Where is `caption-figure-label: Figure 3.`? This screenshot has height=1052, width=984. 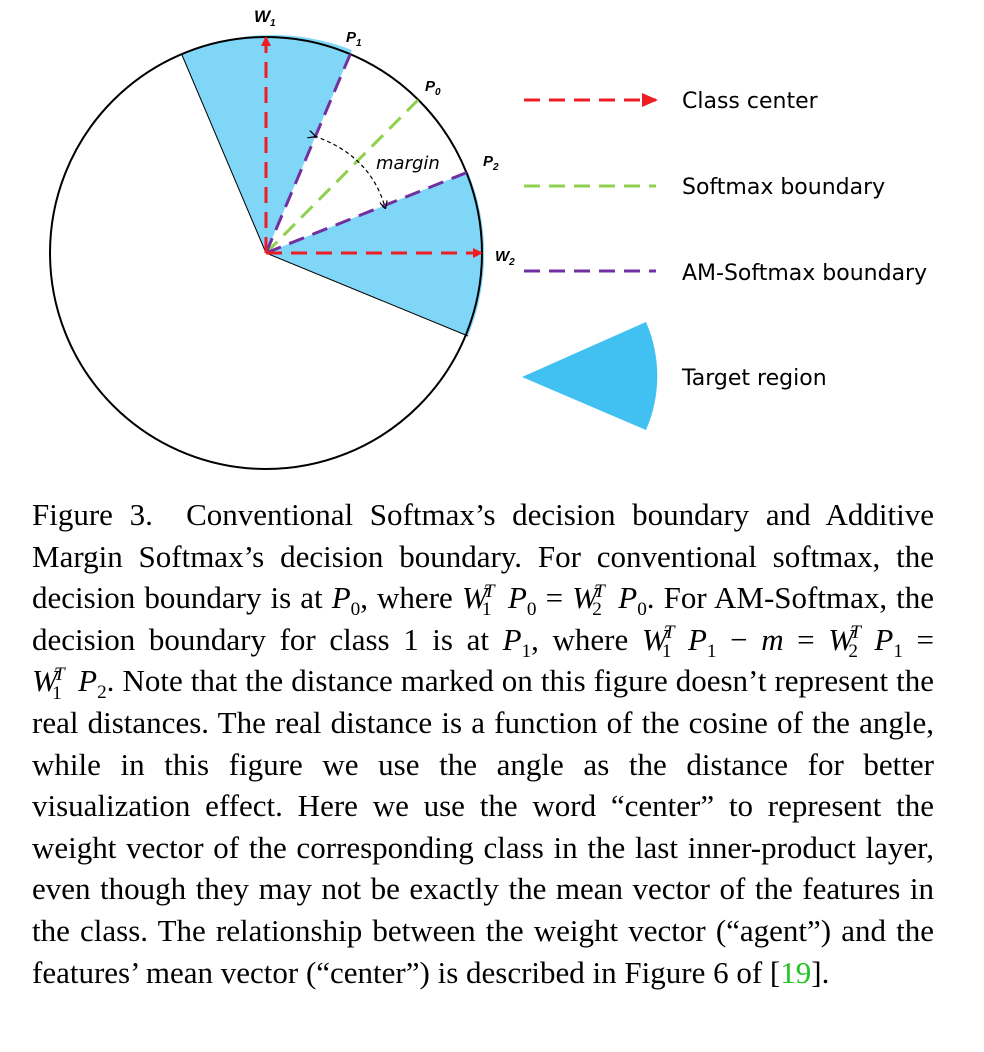 caption-figure-label: Figure 3. is located at coordinates (92, 514).